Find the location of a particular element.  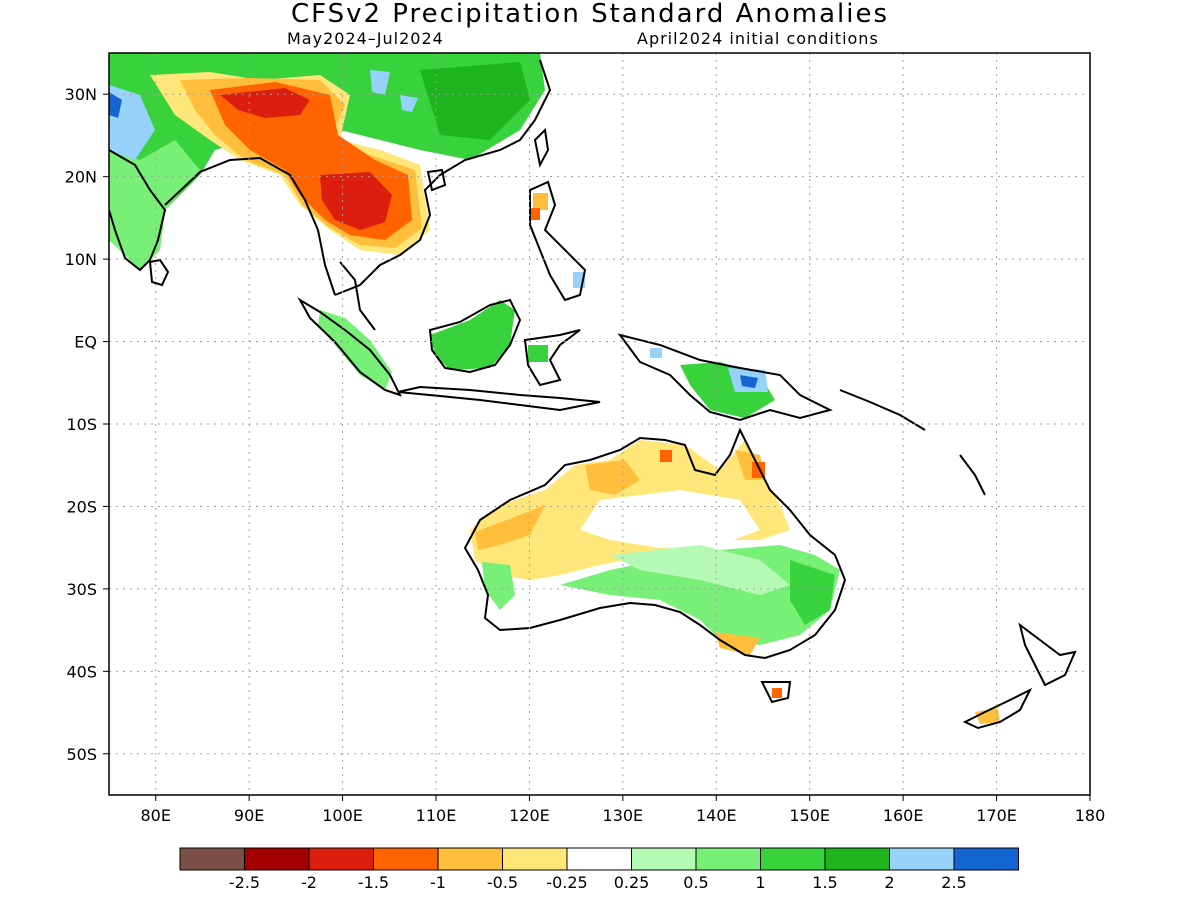

coast-bay-bengal is located at coordinates (250, 226).